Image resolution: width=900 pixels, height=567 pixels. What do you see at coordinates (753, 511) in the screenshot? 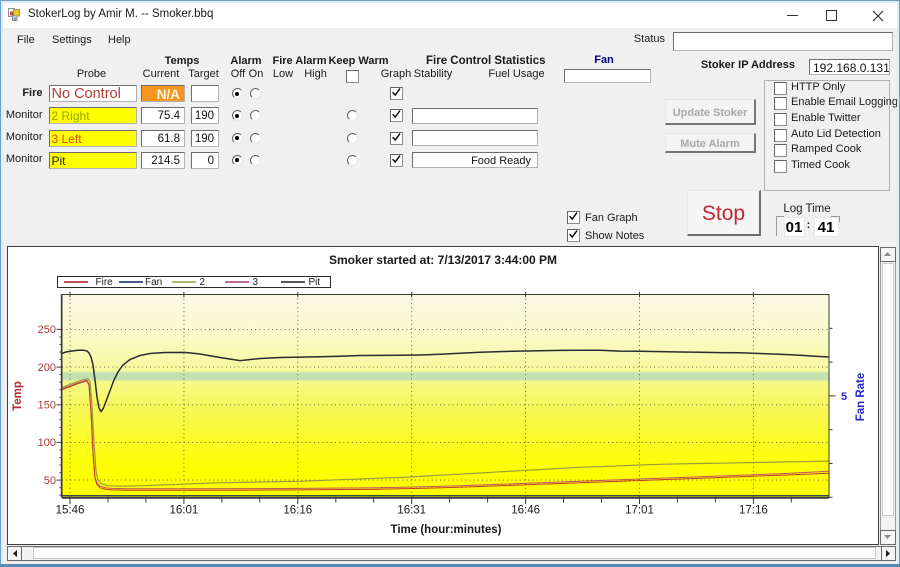
I see `svg-text: 17:16` at bounding box center [753, 511].